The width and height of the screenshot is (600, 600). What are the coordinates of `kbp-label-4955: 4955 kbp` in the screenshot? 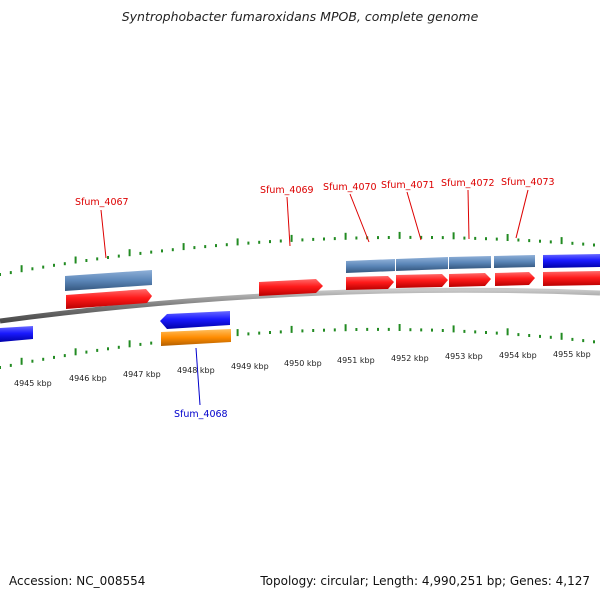 It's located at (572, 354).